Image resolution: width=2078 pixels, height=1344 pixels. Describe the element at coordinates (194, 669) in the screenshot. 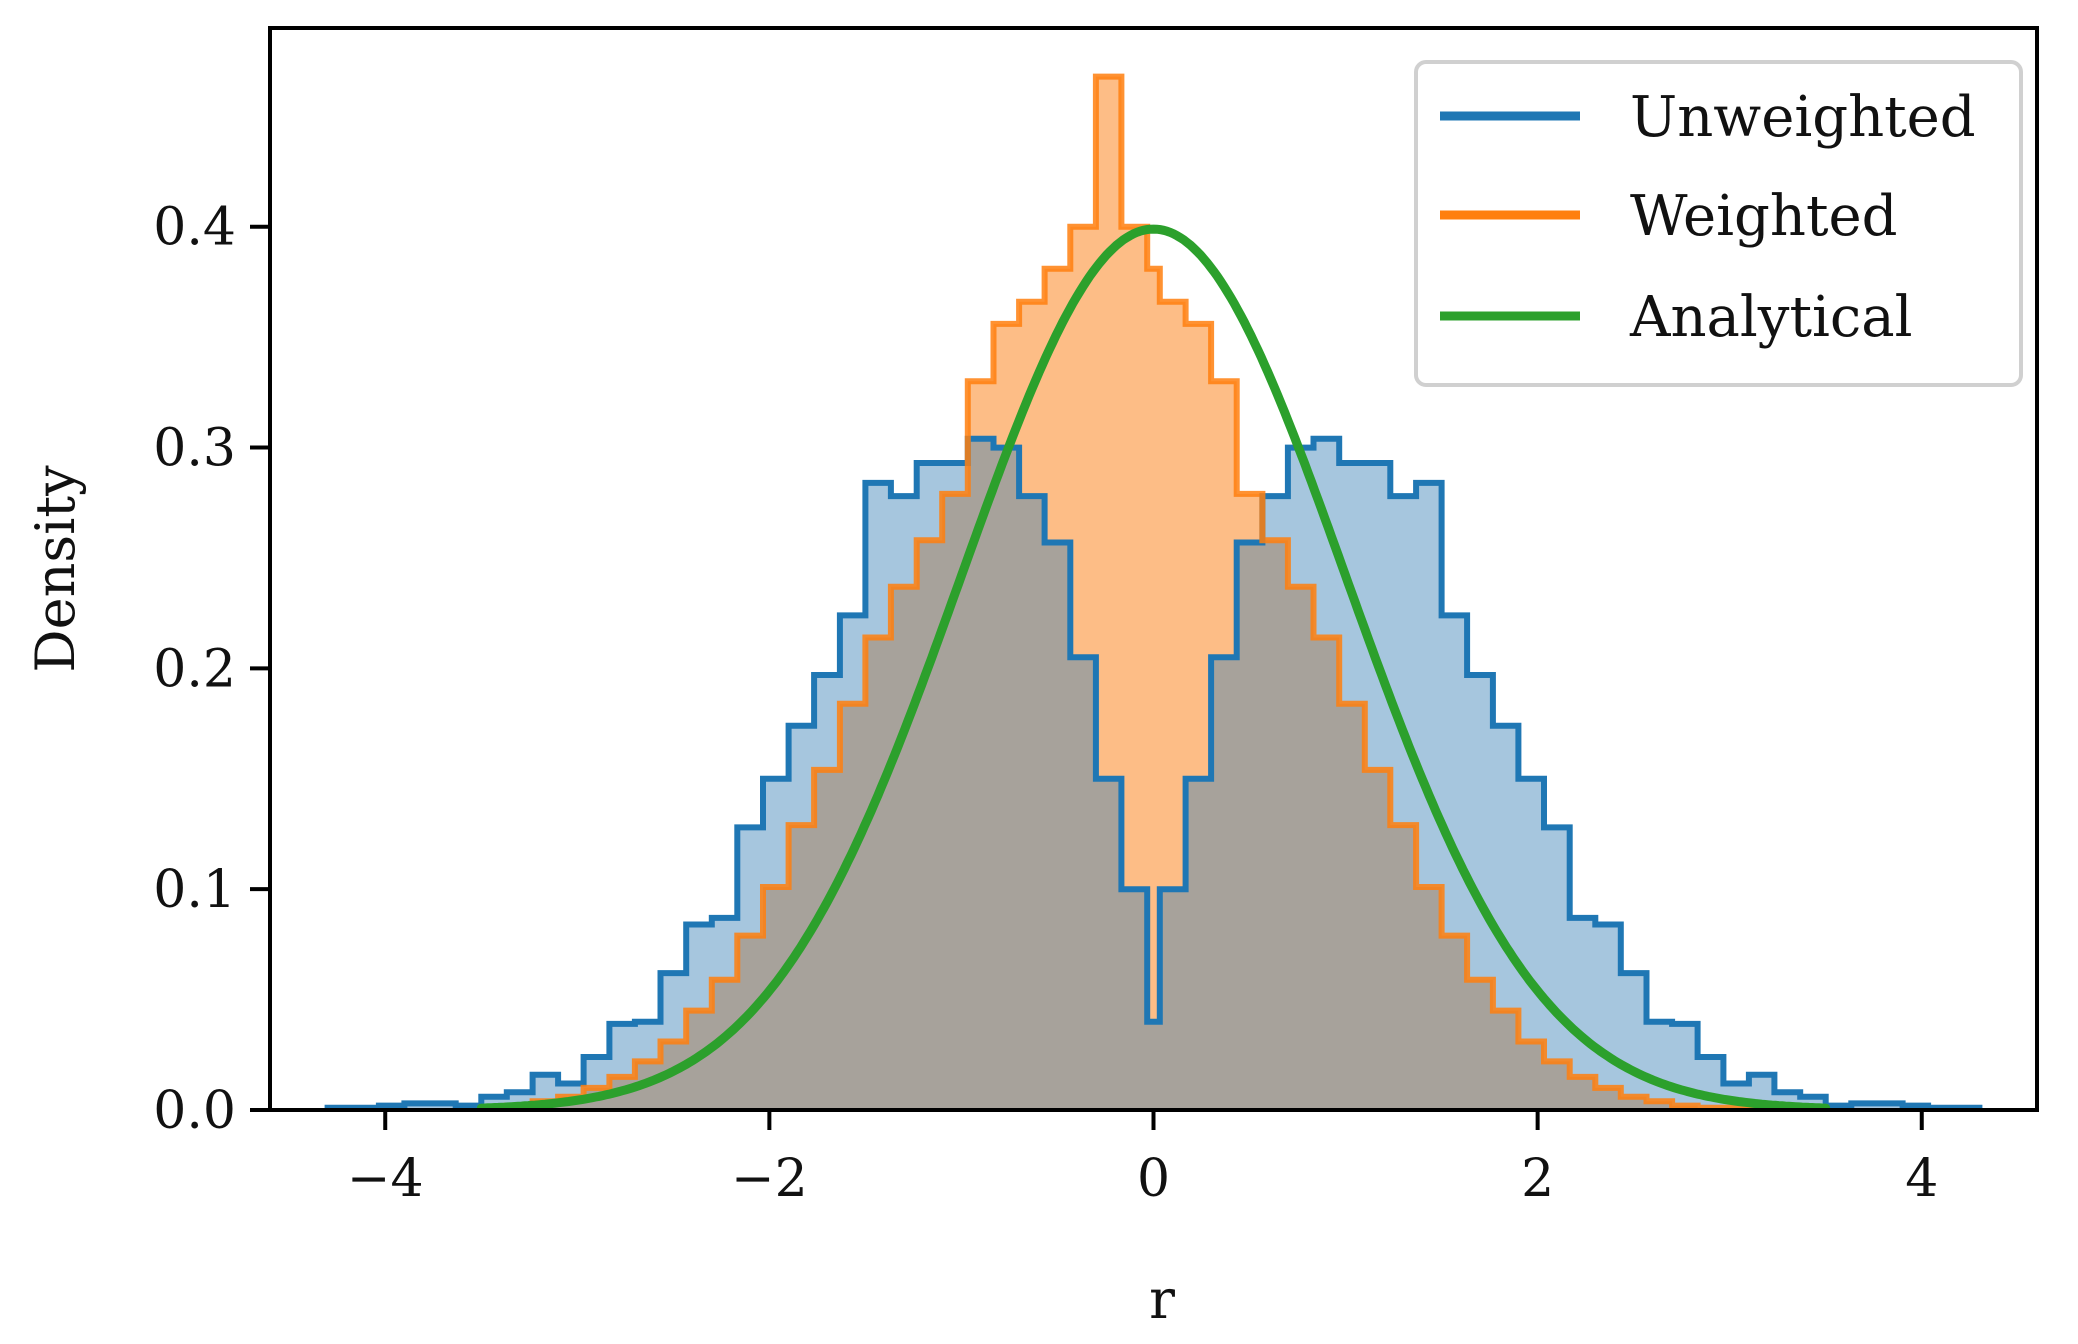

I see `y-tick-label: 0.2` at that location.